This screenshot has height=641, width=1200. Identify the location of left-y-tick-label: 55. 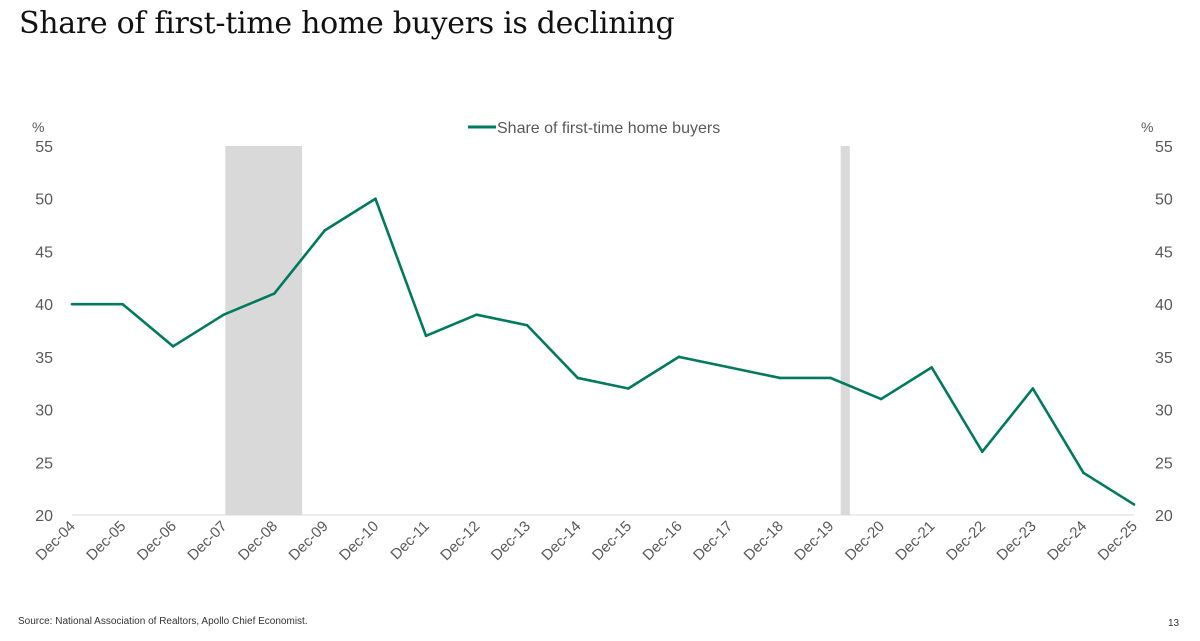
(44, 147).